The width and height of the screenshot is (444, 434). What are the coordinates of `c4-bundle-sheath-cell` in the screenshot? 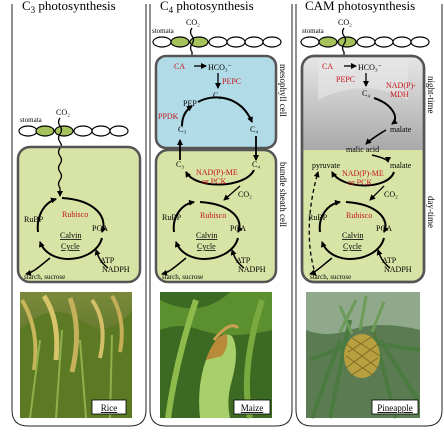 It's located at (216, 216).